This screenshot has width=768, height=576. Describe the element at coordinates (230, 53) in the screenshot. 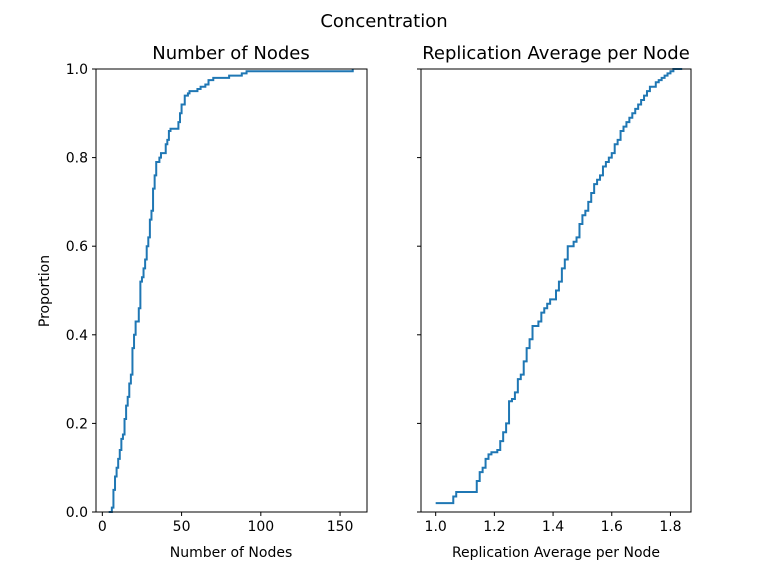

I see `subplot-title: Number of Nodes` at that location.